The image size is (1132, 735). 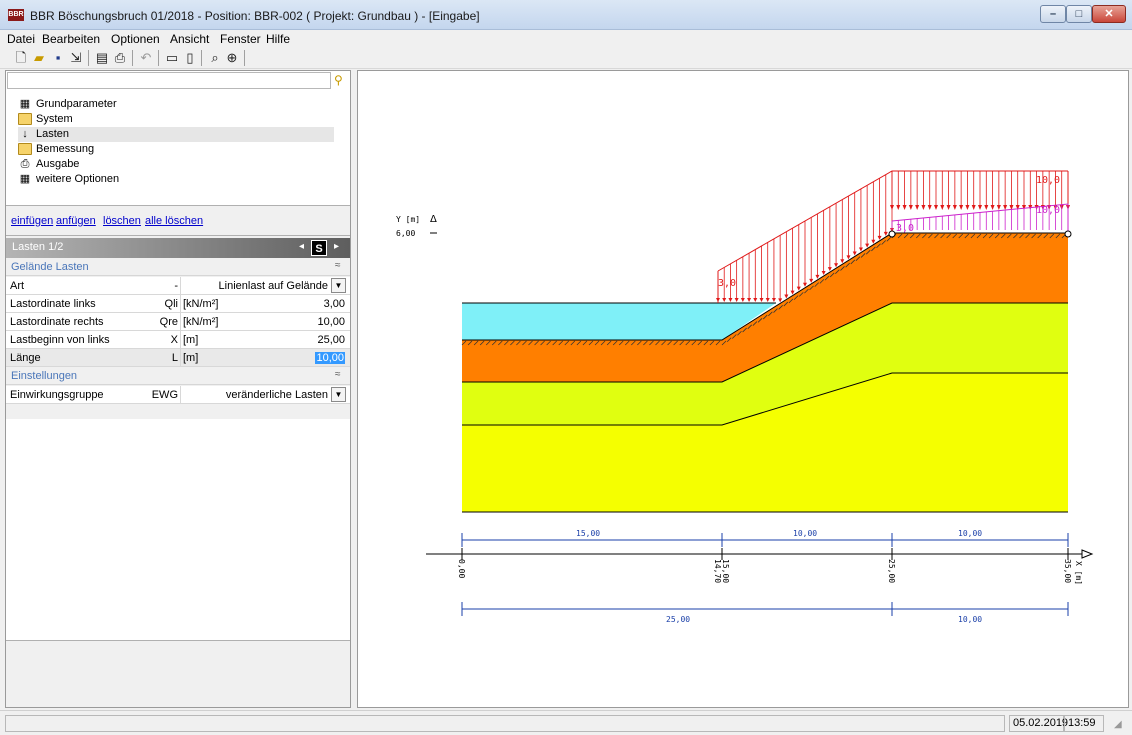 What do you see at coordinates (176, 179) in the screenshot?
I see `tree-item-weitere-optionen: ▦ weitere Optionen` at bounding box center [176, 179].